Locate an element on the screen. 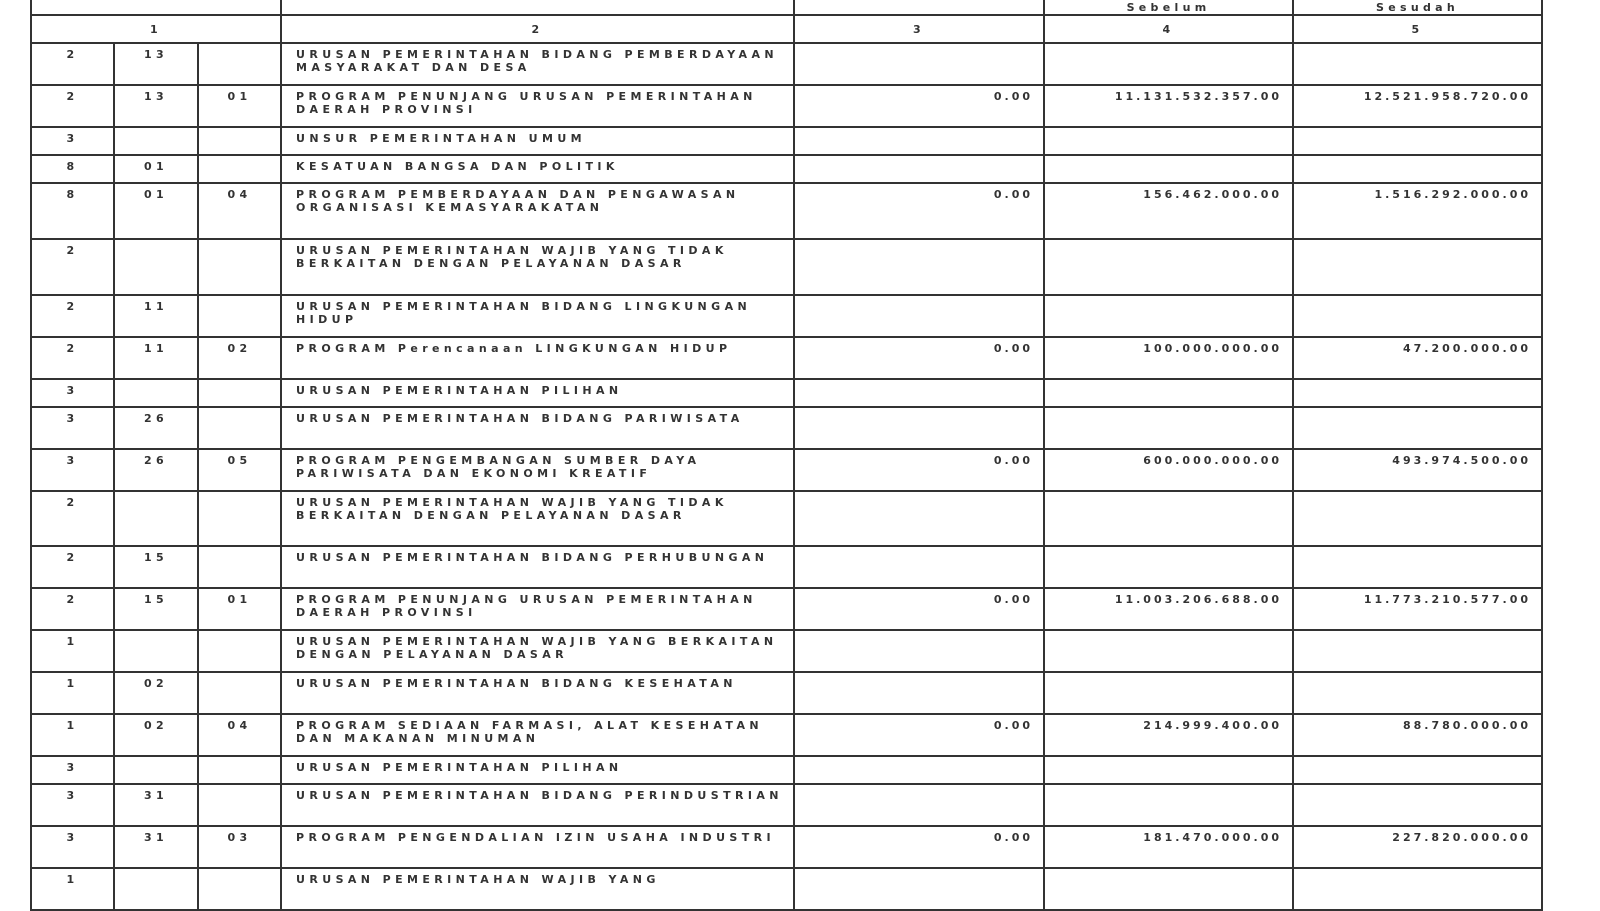 This screenshot has height=911, width=1600. column-number-row: 1 2 3 4 5 is located at coordinates (786, 29).